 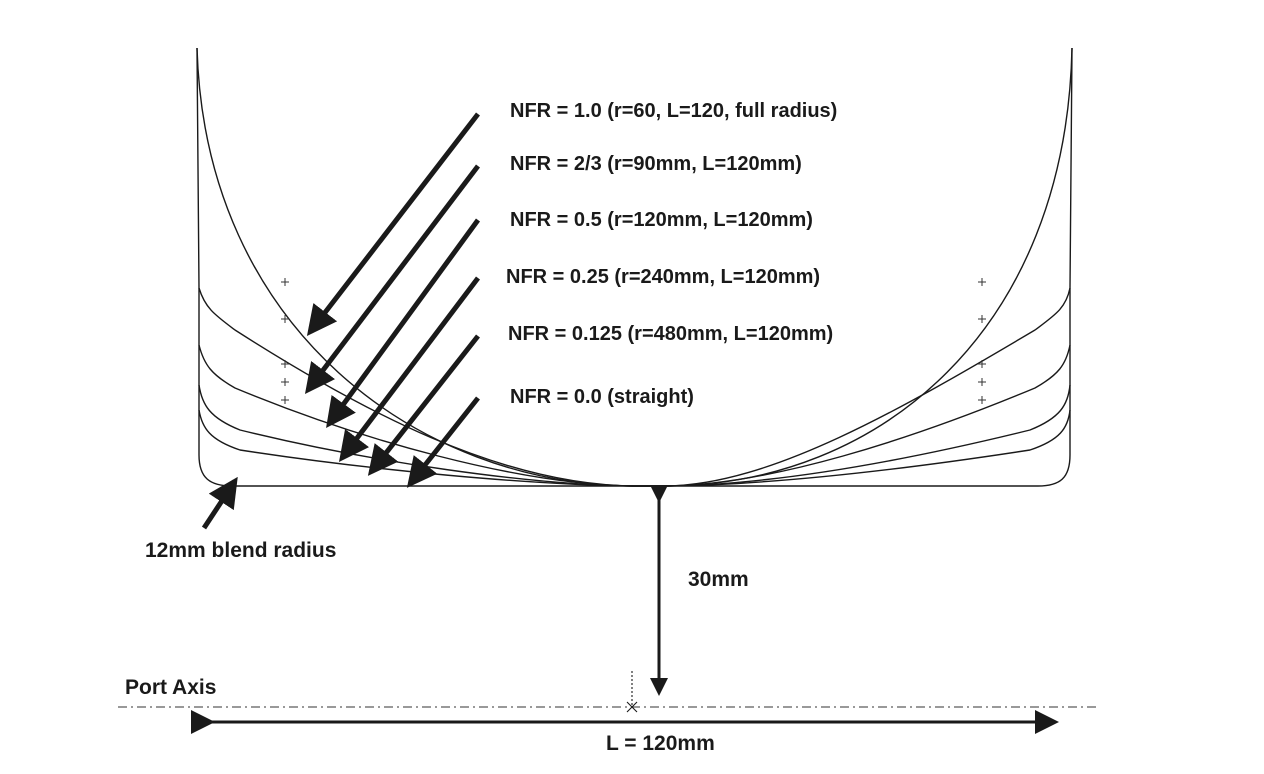 I want to click on center-markers, so click(x=633, y=341).